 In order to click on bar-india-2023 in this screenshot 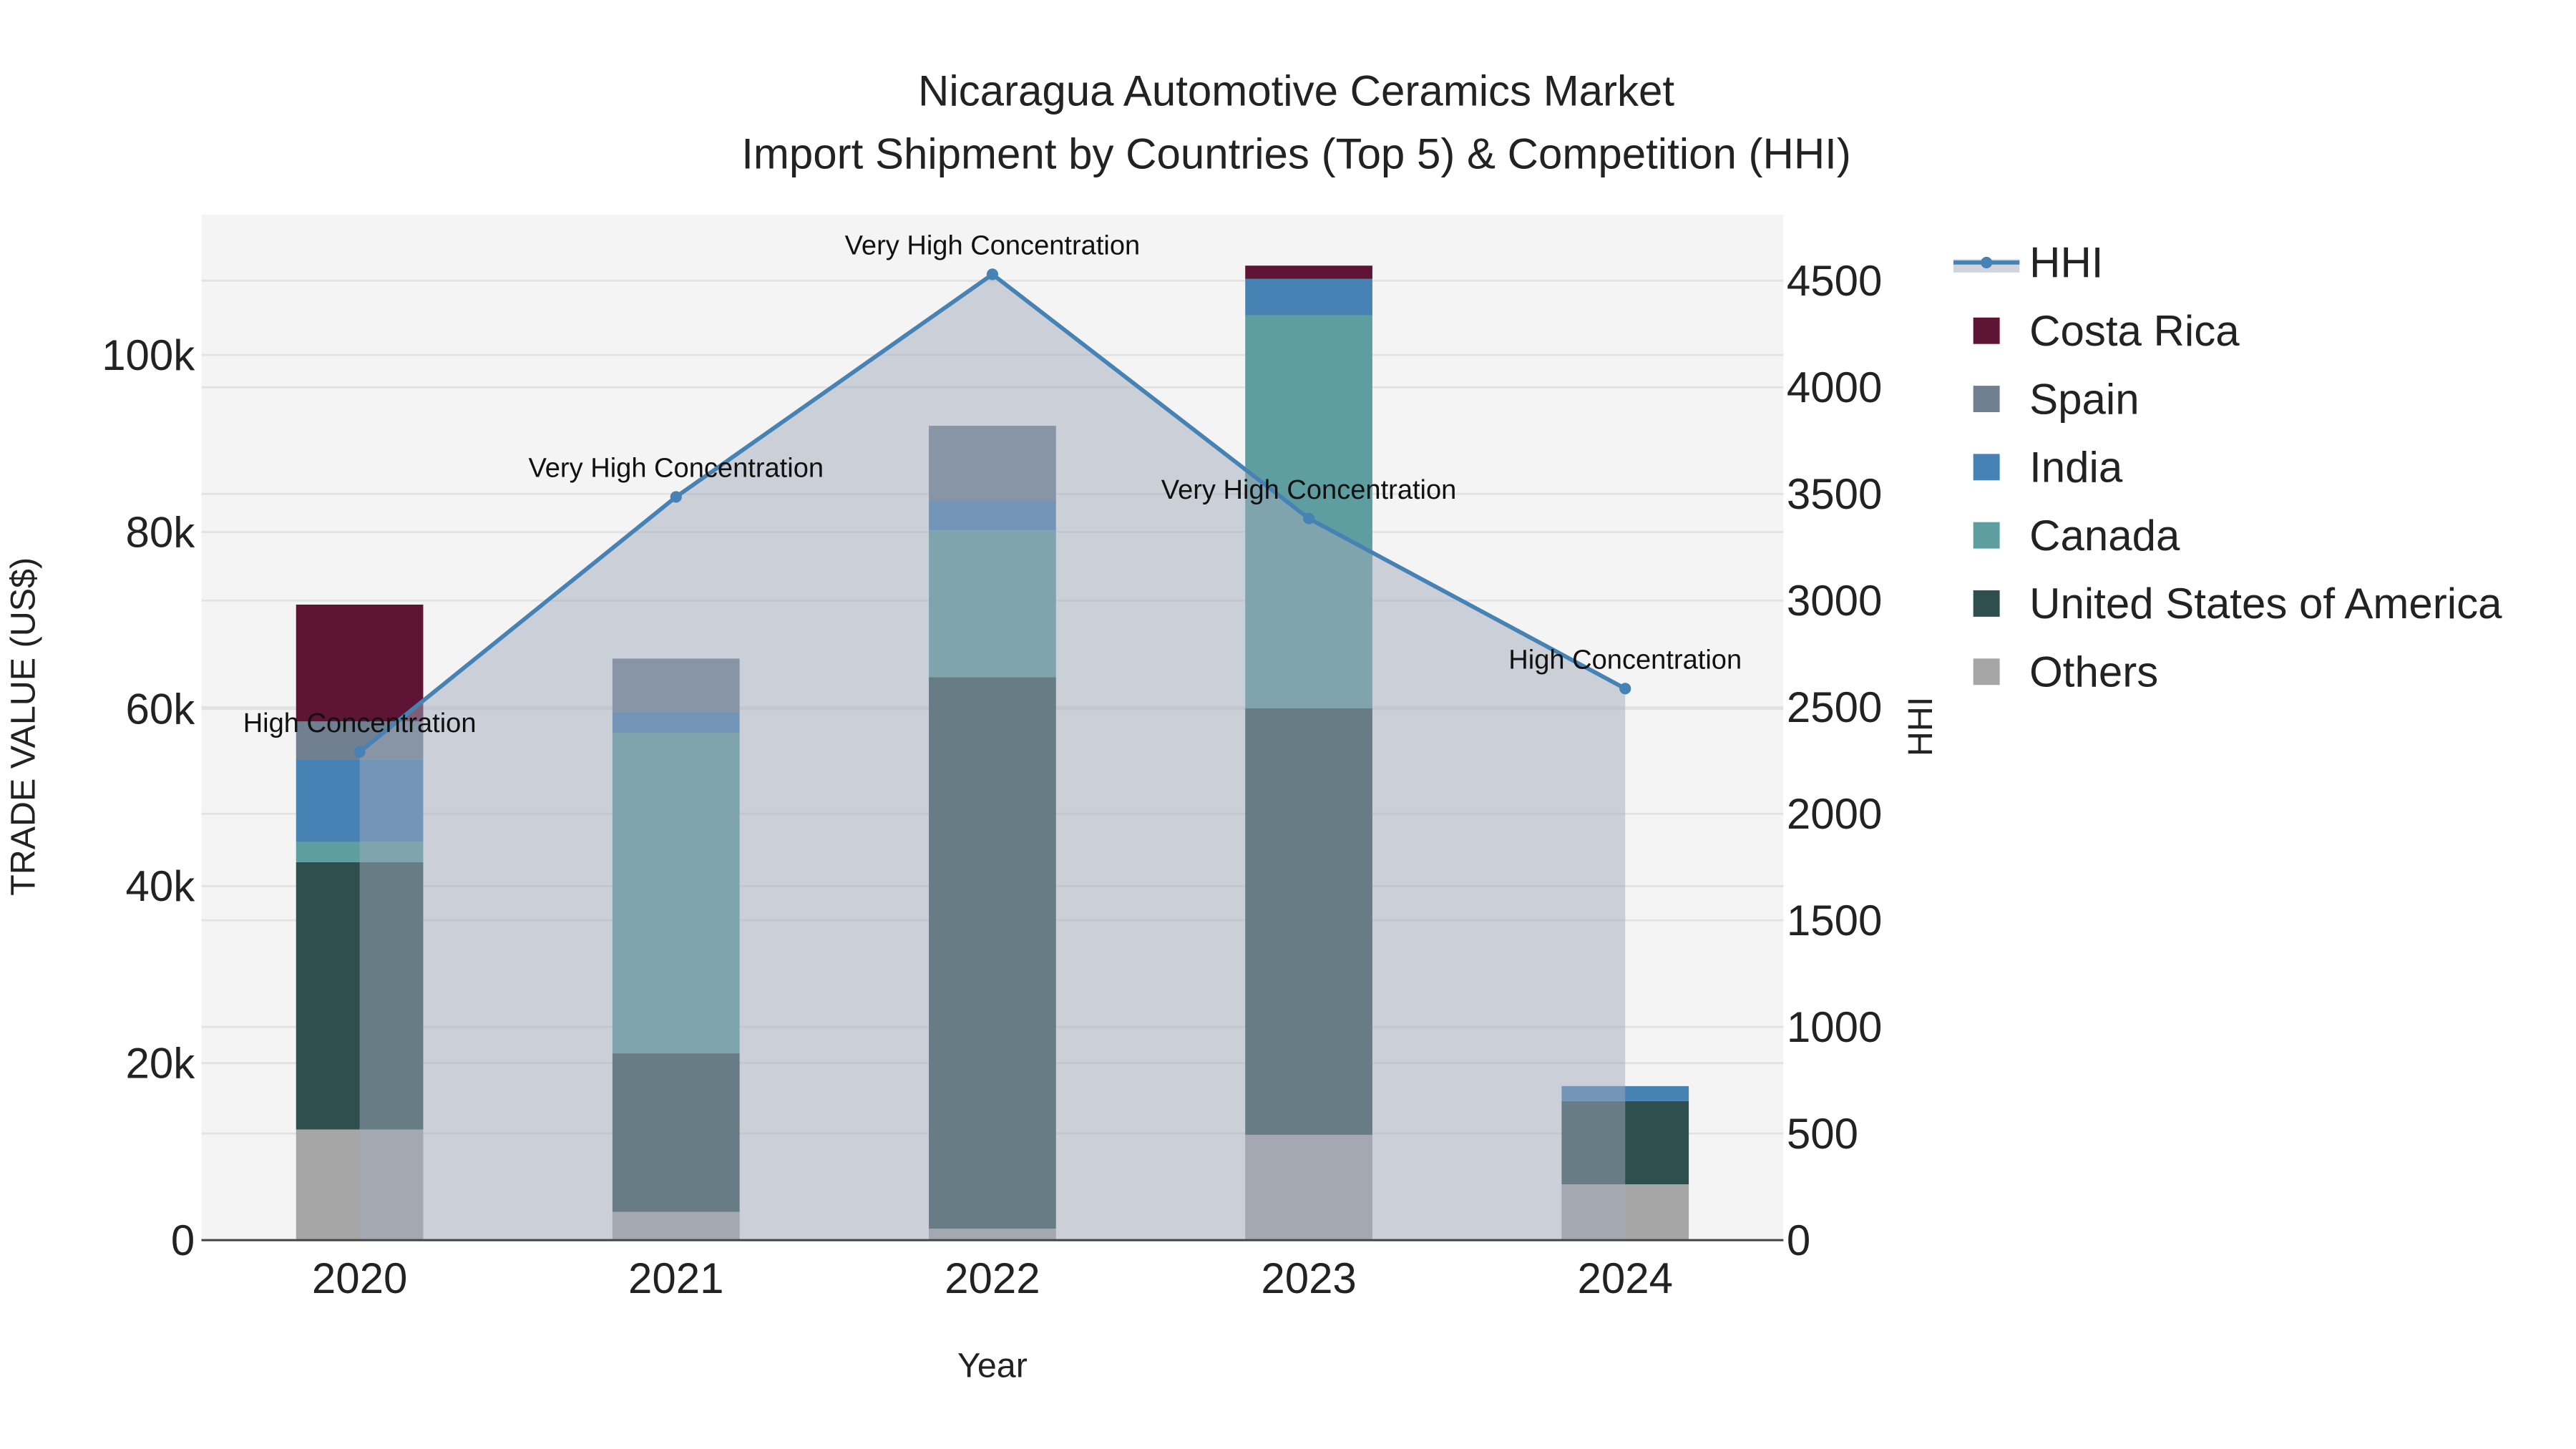, I will do `click(1308, 297)`.